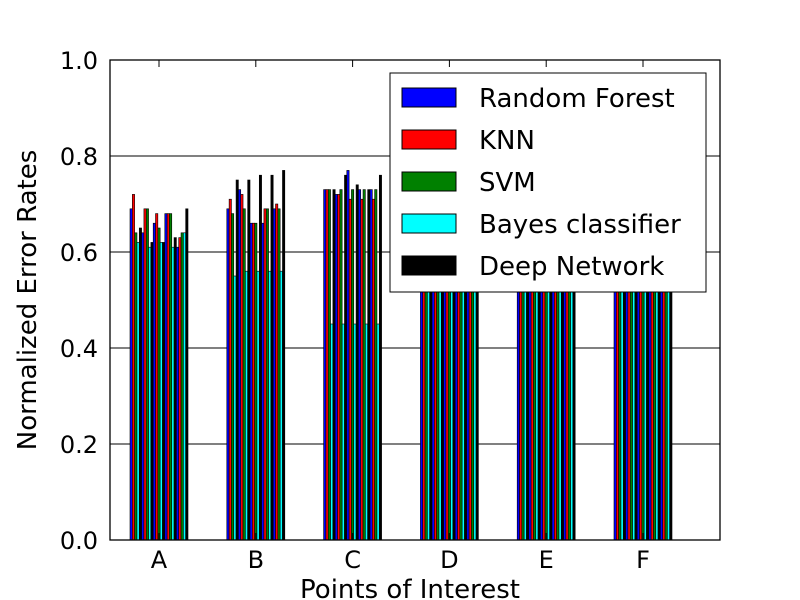 This screenshot has width=800, height=600. I want to click on y-tick-label: 0.4, so click(79, 349).